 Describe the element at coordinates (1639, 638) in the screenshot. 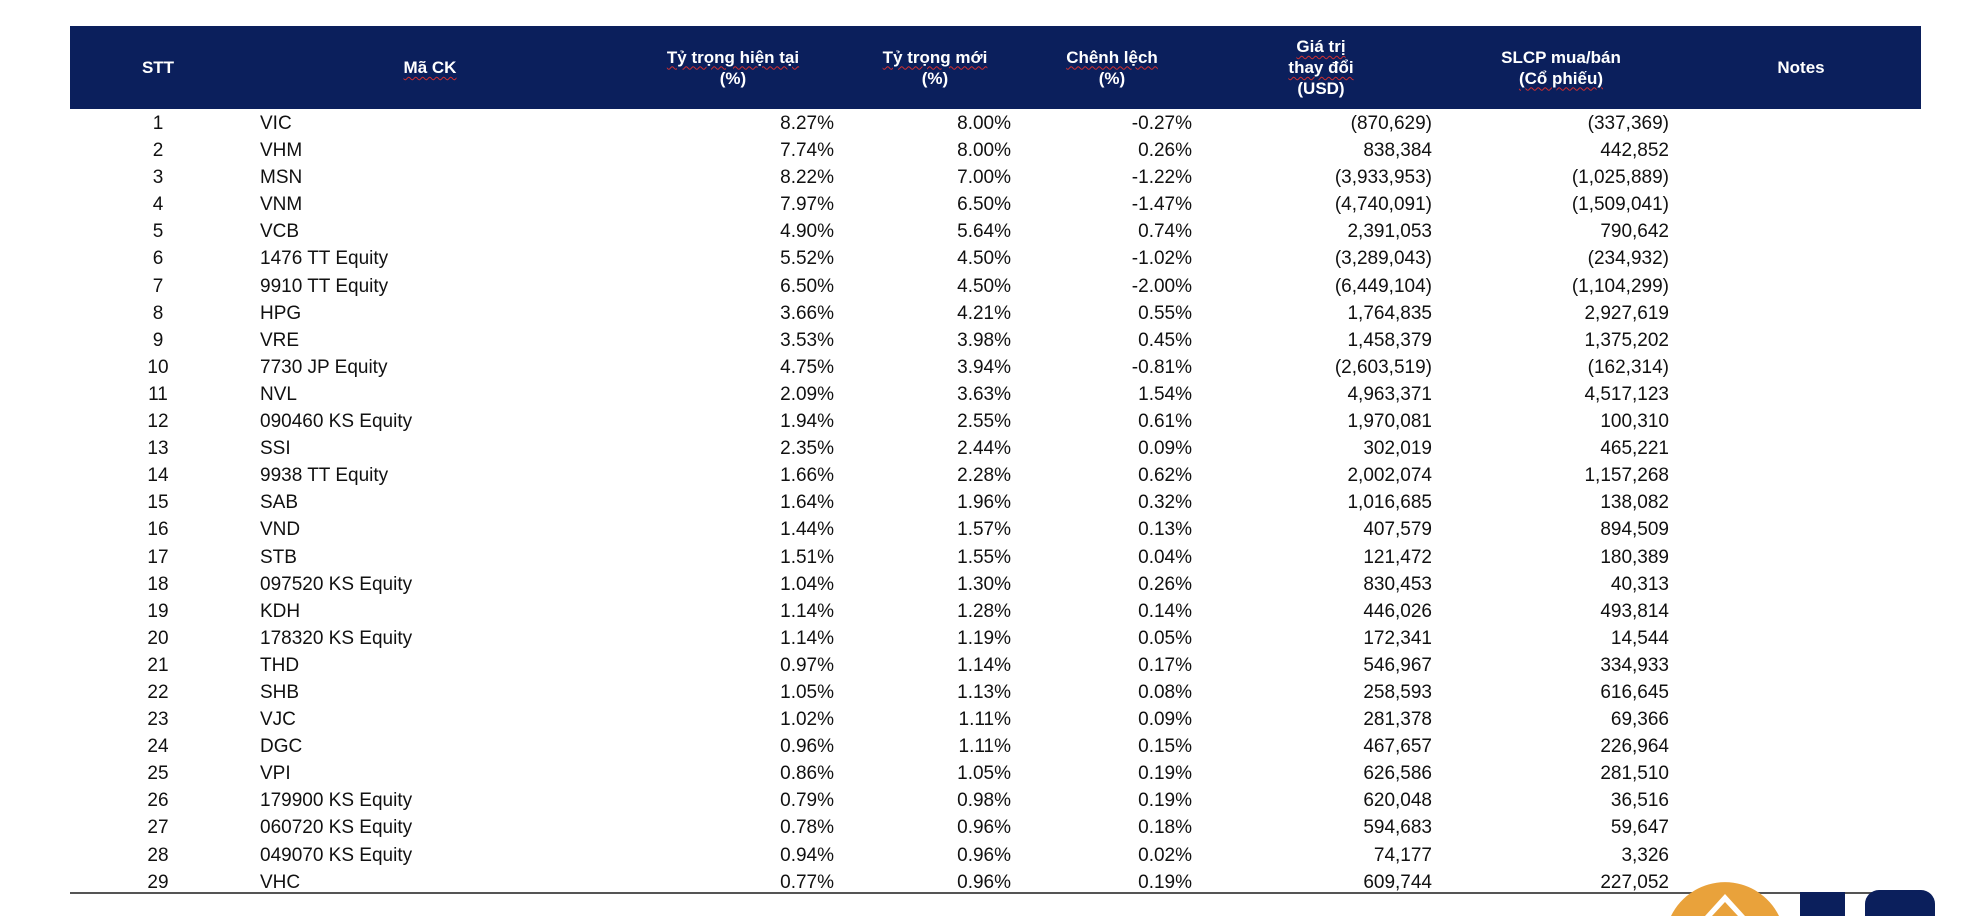

I see `cell-slcp: 14,544` at that location.